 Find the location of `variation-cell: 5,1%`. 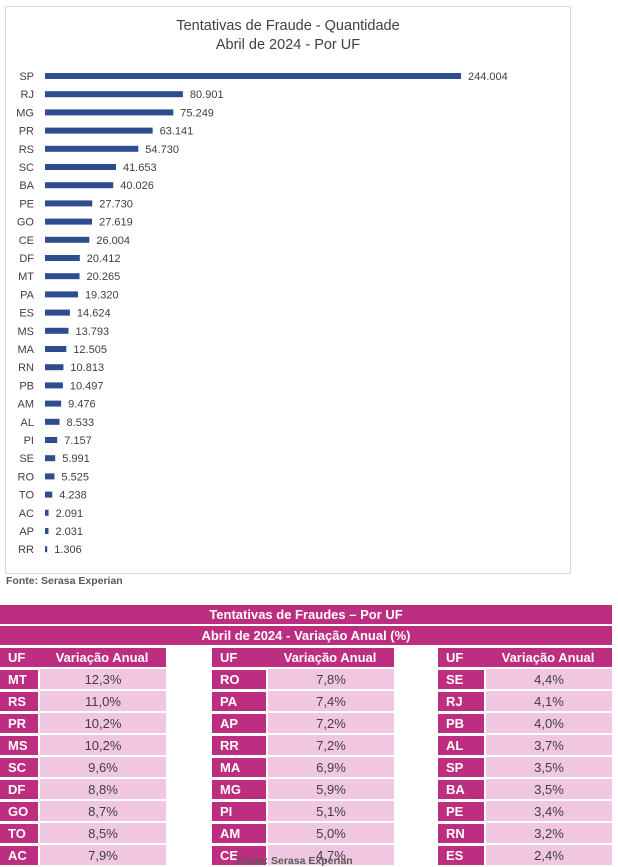

variation-cell: 5,1% is located at coordinates (330, 811).